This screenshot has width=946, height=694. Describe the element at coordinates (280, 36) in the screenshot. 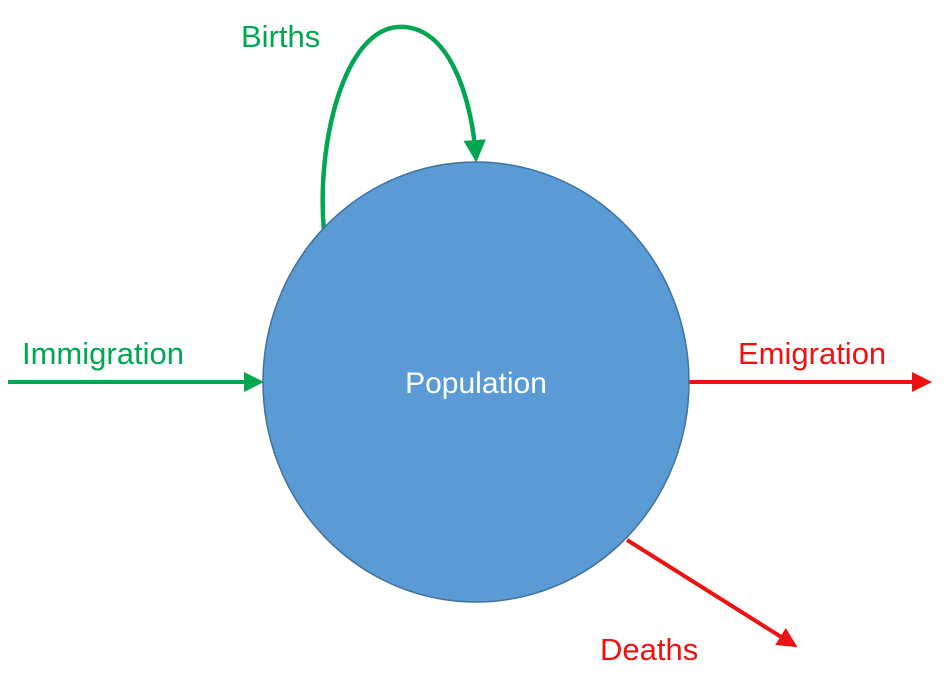

I see `births-label: Births` at that location.